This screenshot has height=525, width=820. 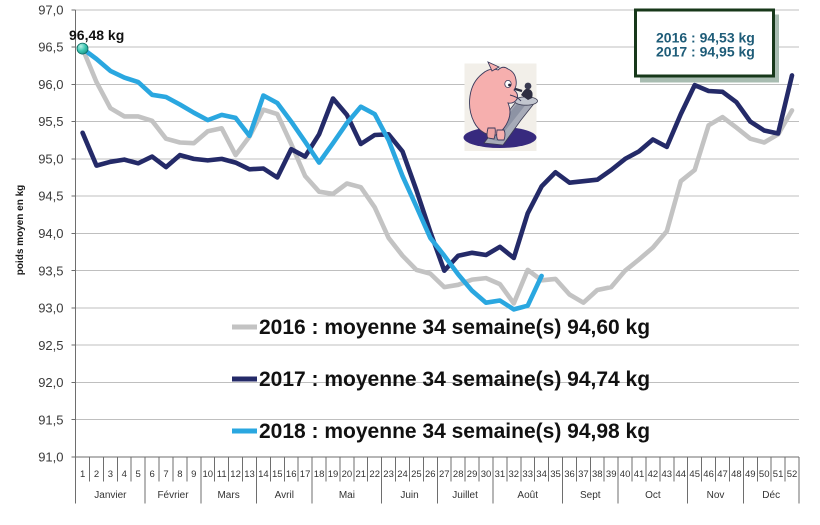 I want to click on svg-text: 92,0, so click(x=50, y=382).